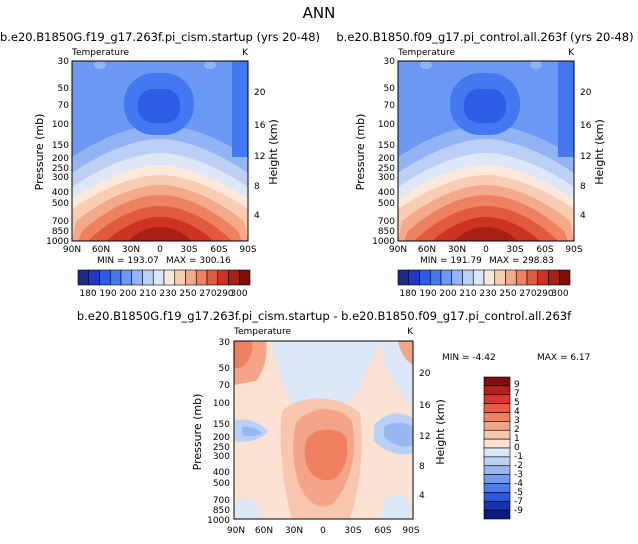 The height and width of the screenshot is (544, 638). Describe the element at coordinates (571, 53) in the screenshot. I see `panel-2-units: K` at that location.